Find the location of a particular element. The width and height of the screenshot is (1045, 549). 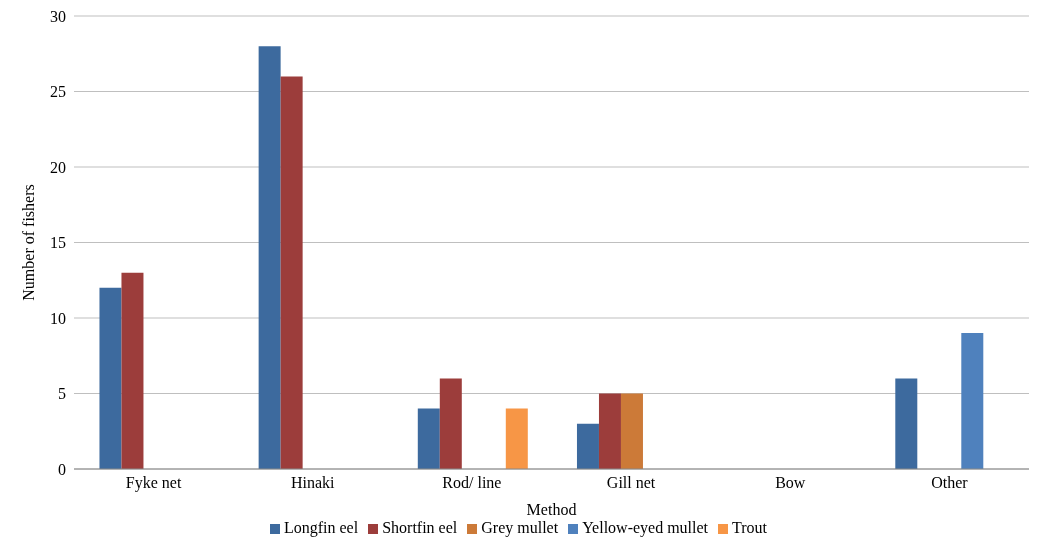

legend-label: Yellow-eyed mullet is located at coordinates (645, 527).